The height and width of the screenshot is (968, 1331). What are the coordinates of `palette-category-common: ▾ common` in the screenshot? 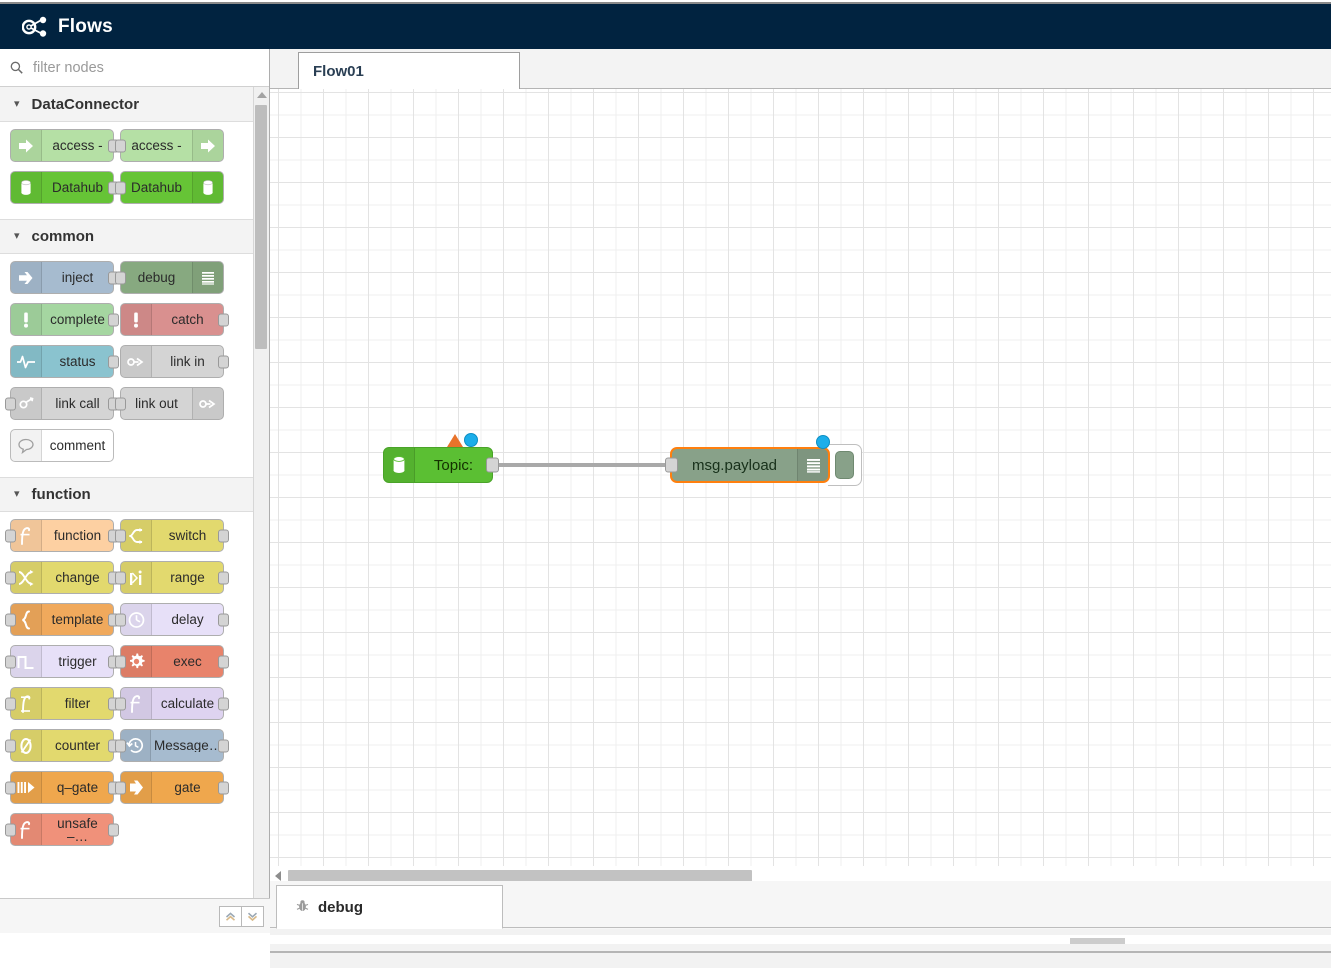 It's located at (128, 236).